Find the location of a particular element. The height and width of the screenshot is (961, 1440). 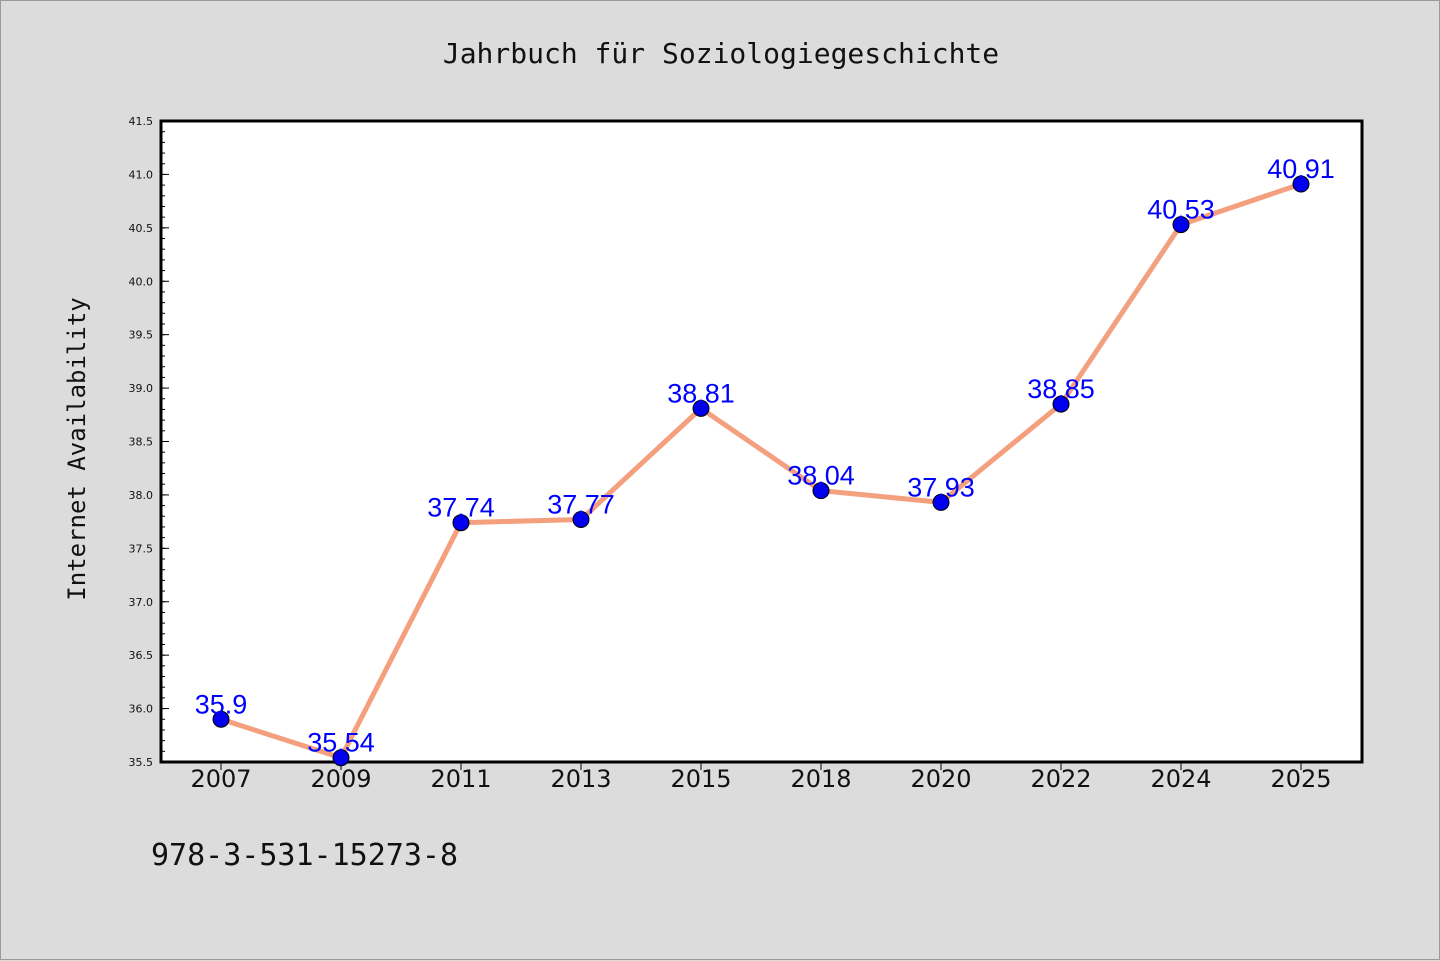

data-label: 38.04 is located at coordinates (821, 476).